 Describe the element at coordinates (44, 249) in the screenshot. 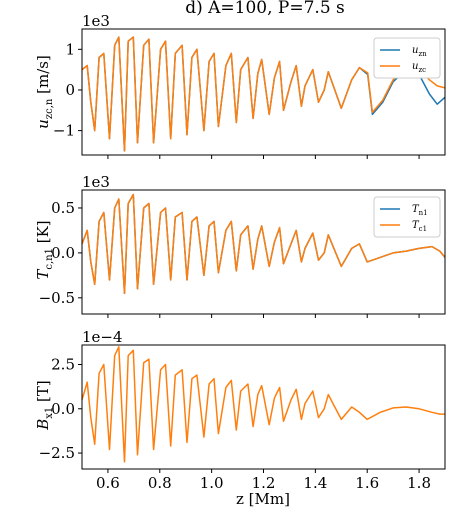

I see `panel-temperature-ylabel: Tc,n1 [K]` at that location.